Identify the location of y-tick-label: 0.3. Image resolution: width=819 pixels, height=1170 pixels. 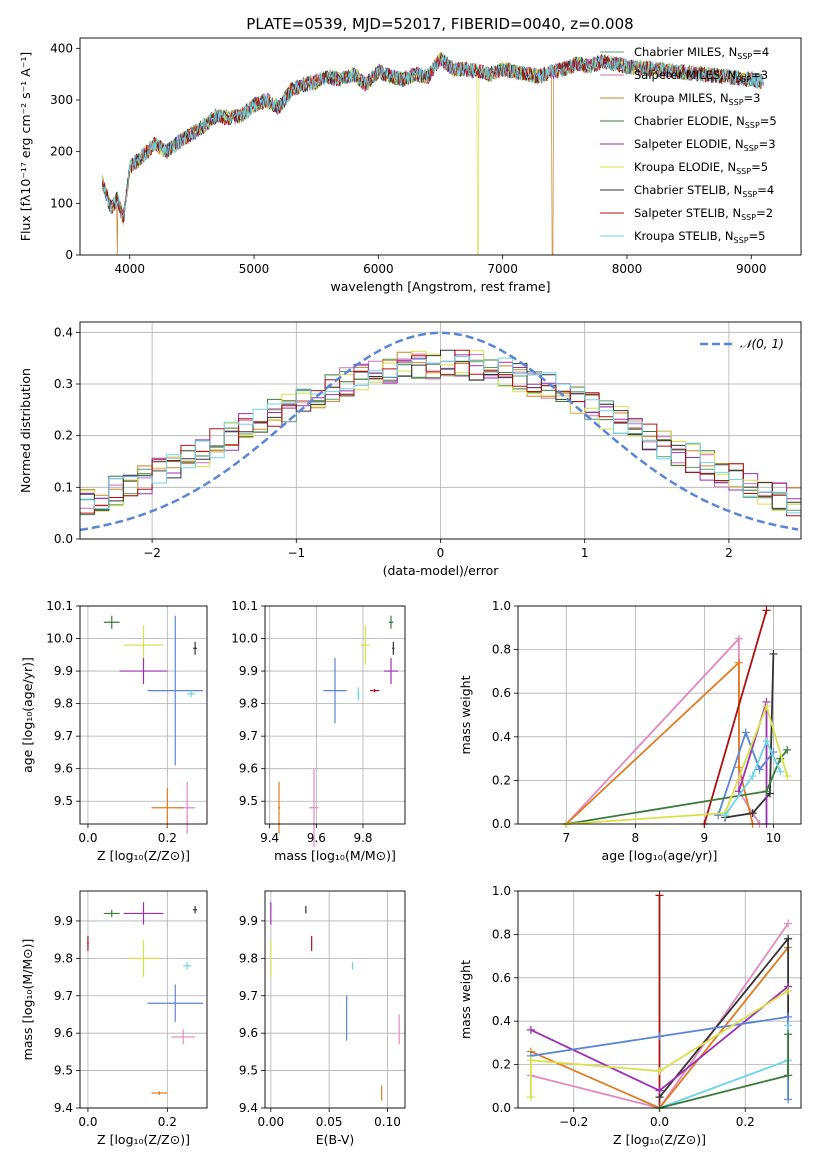
(63, 384).